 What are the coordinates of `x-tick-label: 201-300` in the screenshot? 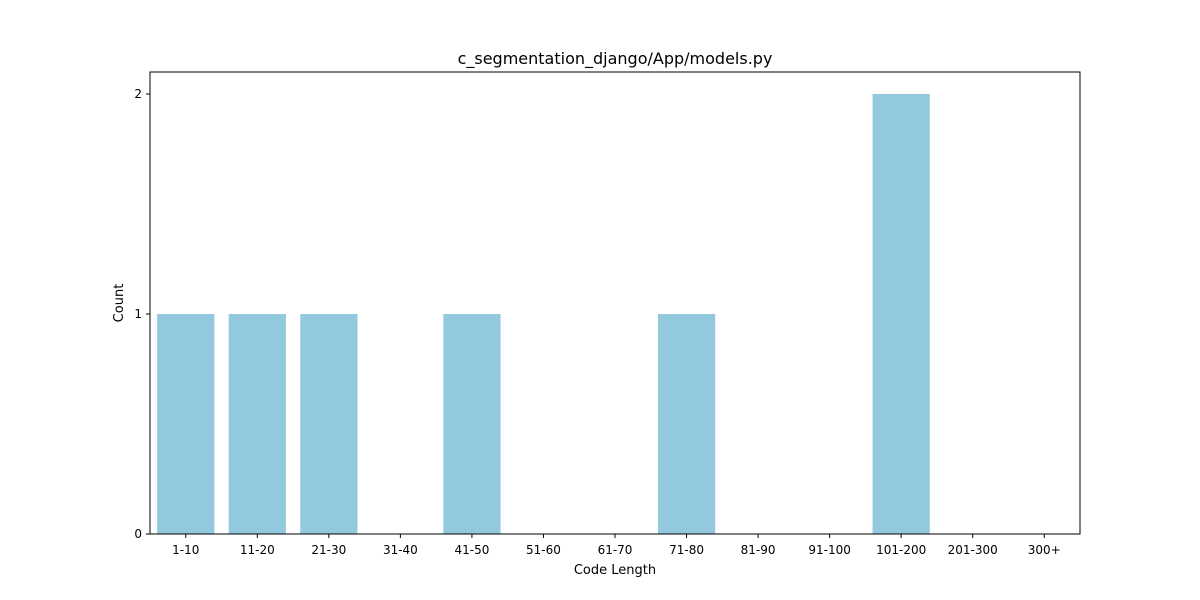 It's located at (973, 550).